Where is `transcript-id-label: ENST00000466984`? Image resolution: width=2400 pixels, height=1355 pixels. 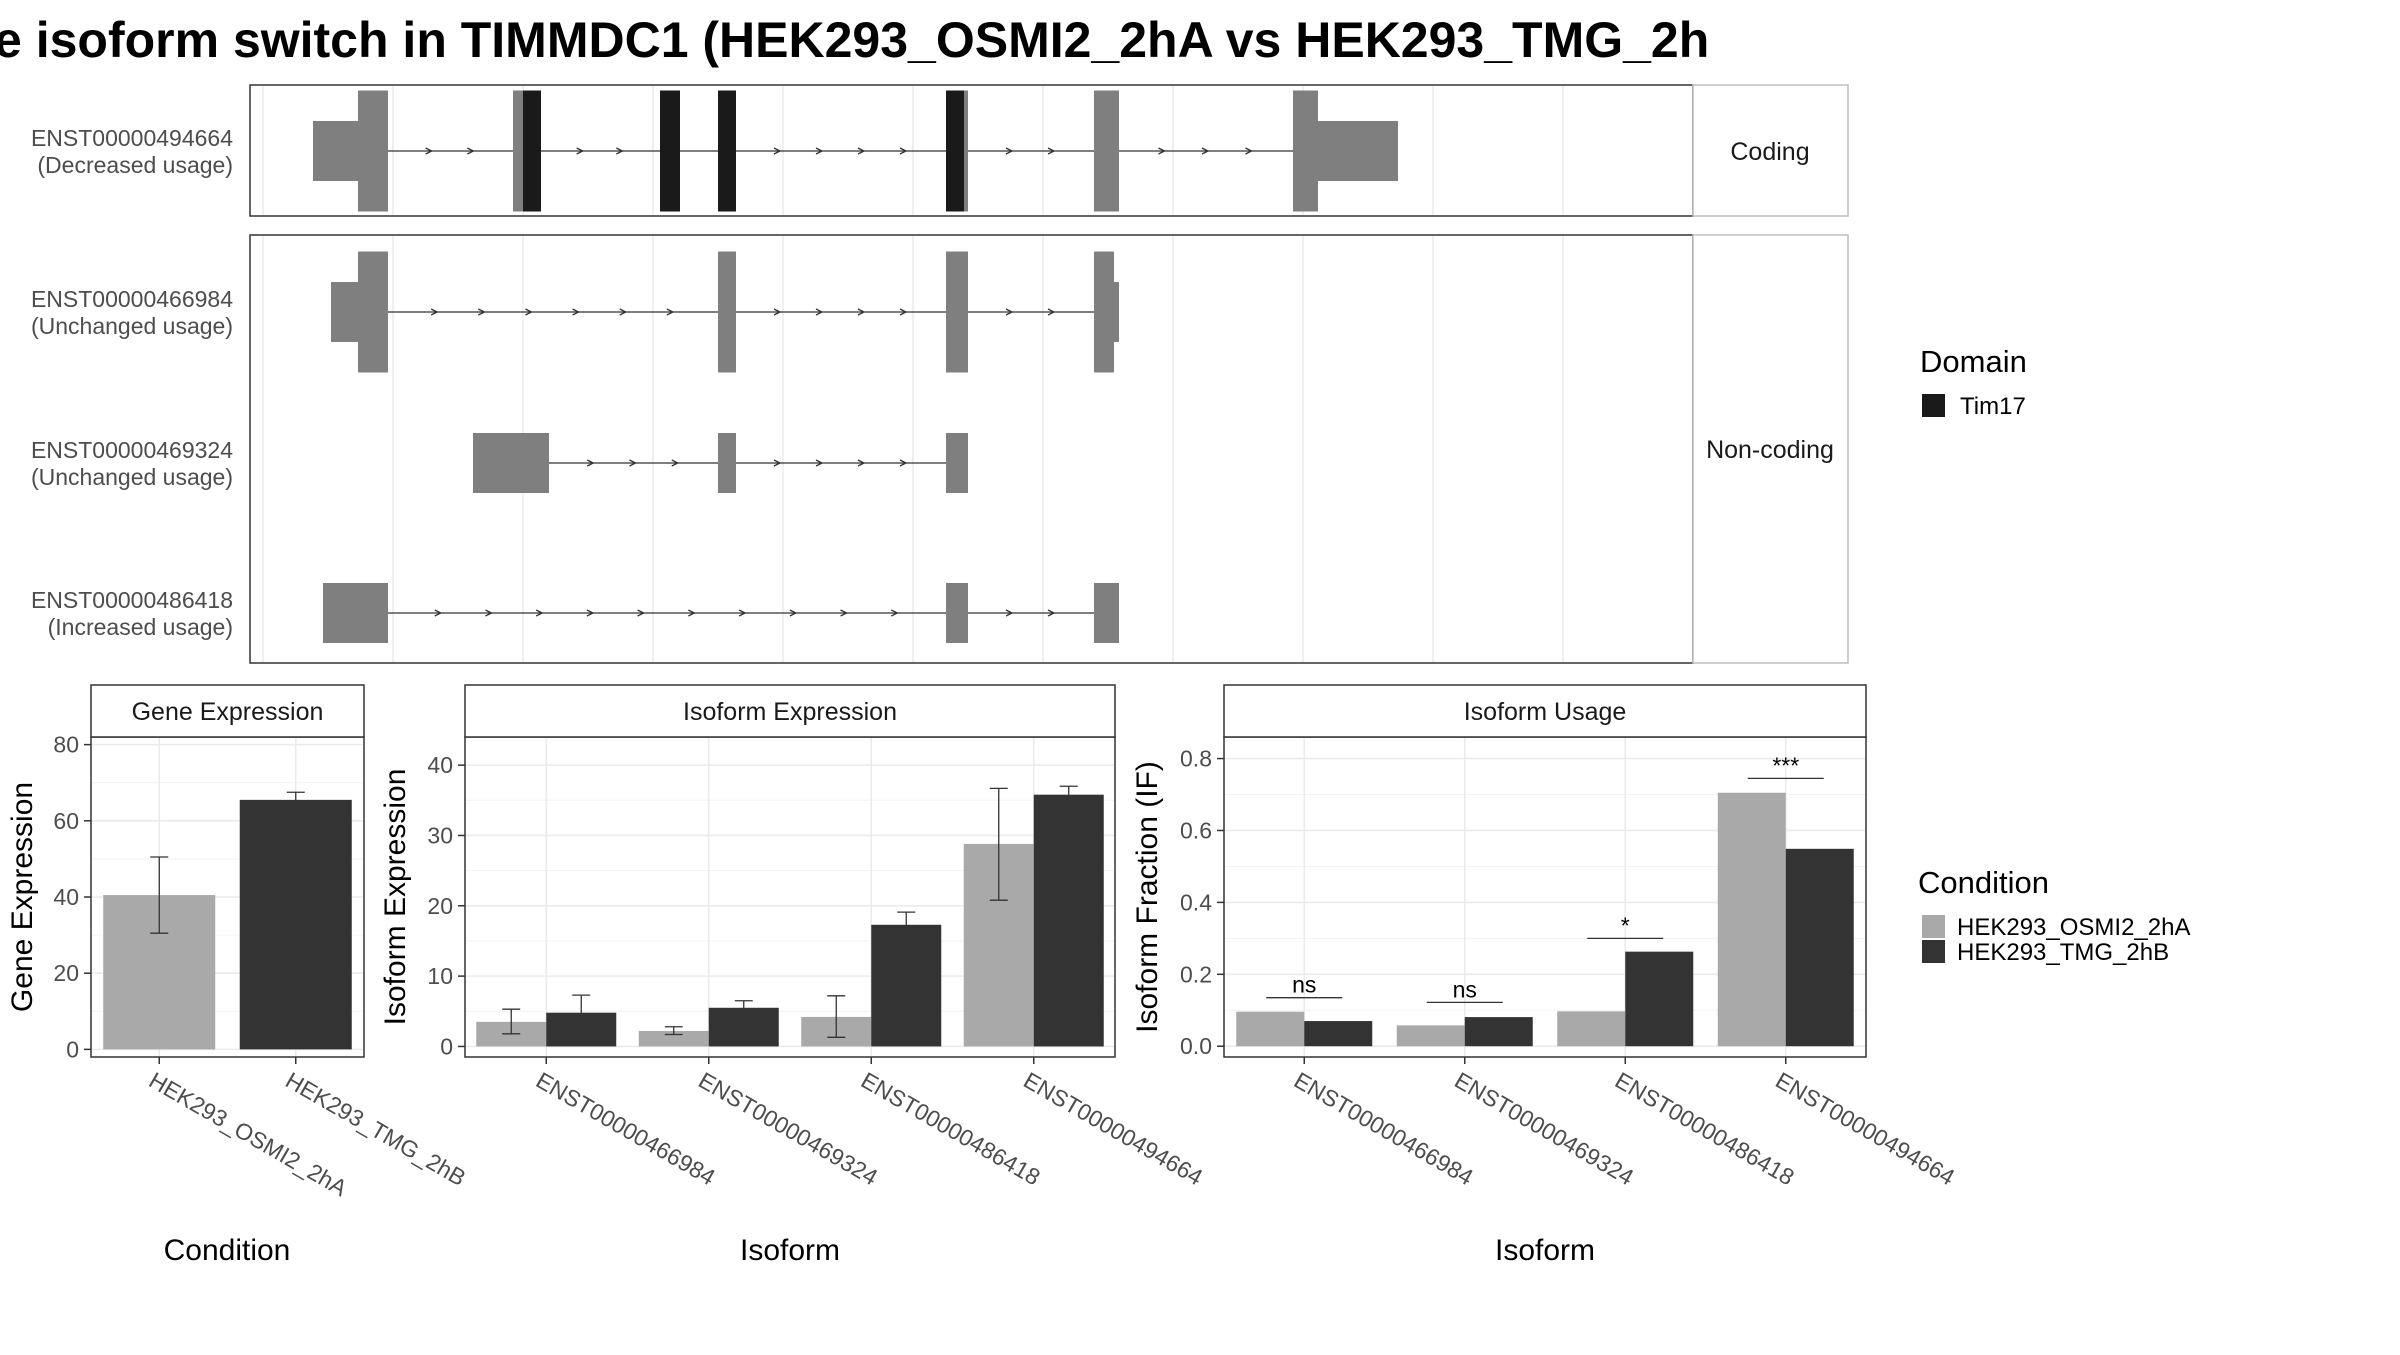
transcript-id-label: ENST00000466984 is located at coordinates (132, 299).